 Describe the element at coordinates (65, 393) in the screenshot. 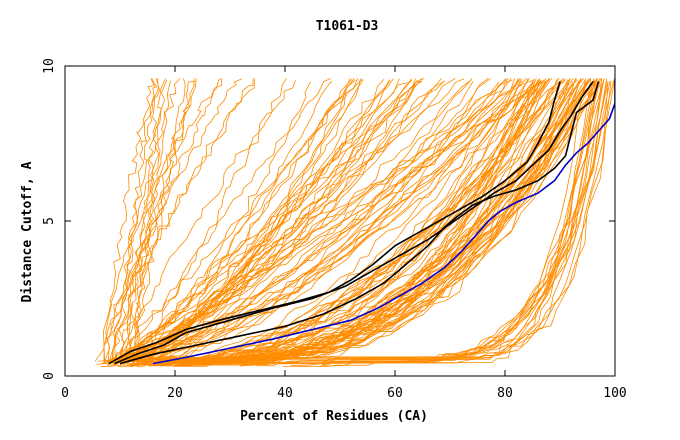

I see `x-tick-label: 0` at that location.